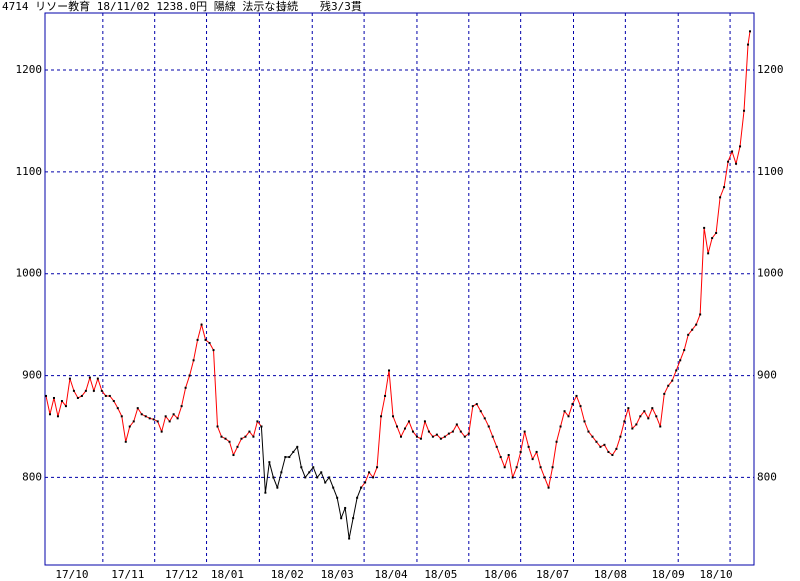 The width and height of the screenshot is (800, 581). I want to click on annotation: 残3/3貫, so click(341, 6).